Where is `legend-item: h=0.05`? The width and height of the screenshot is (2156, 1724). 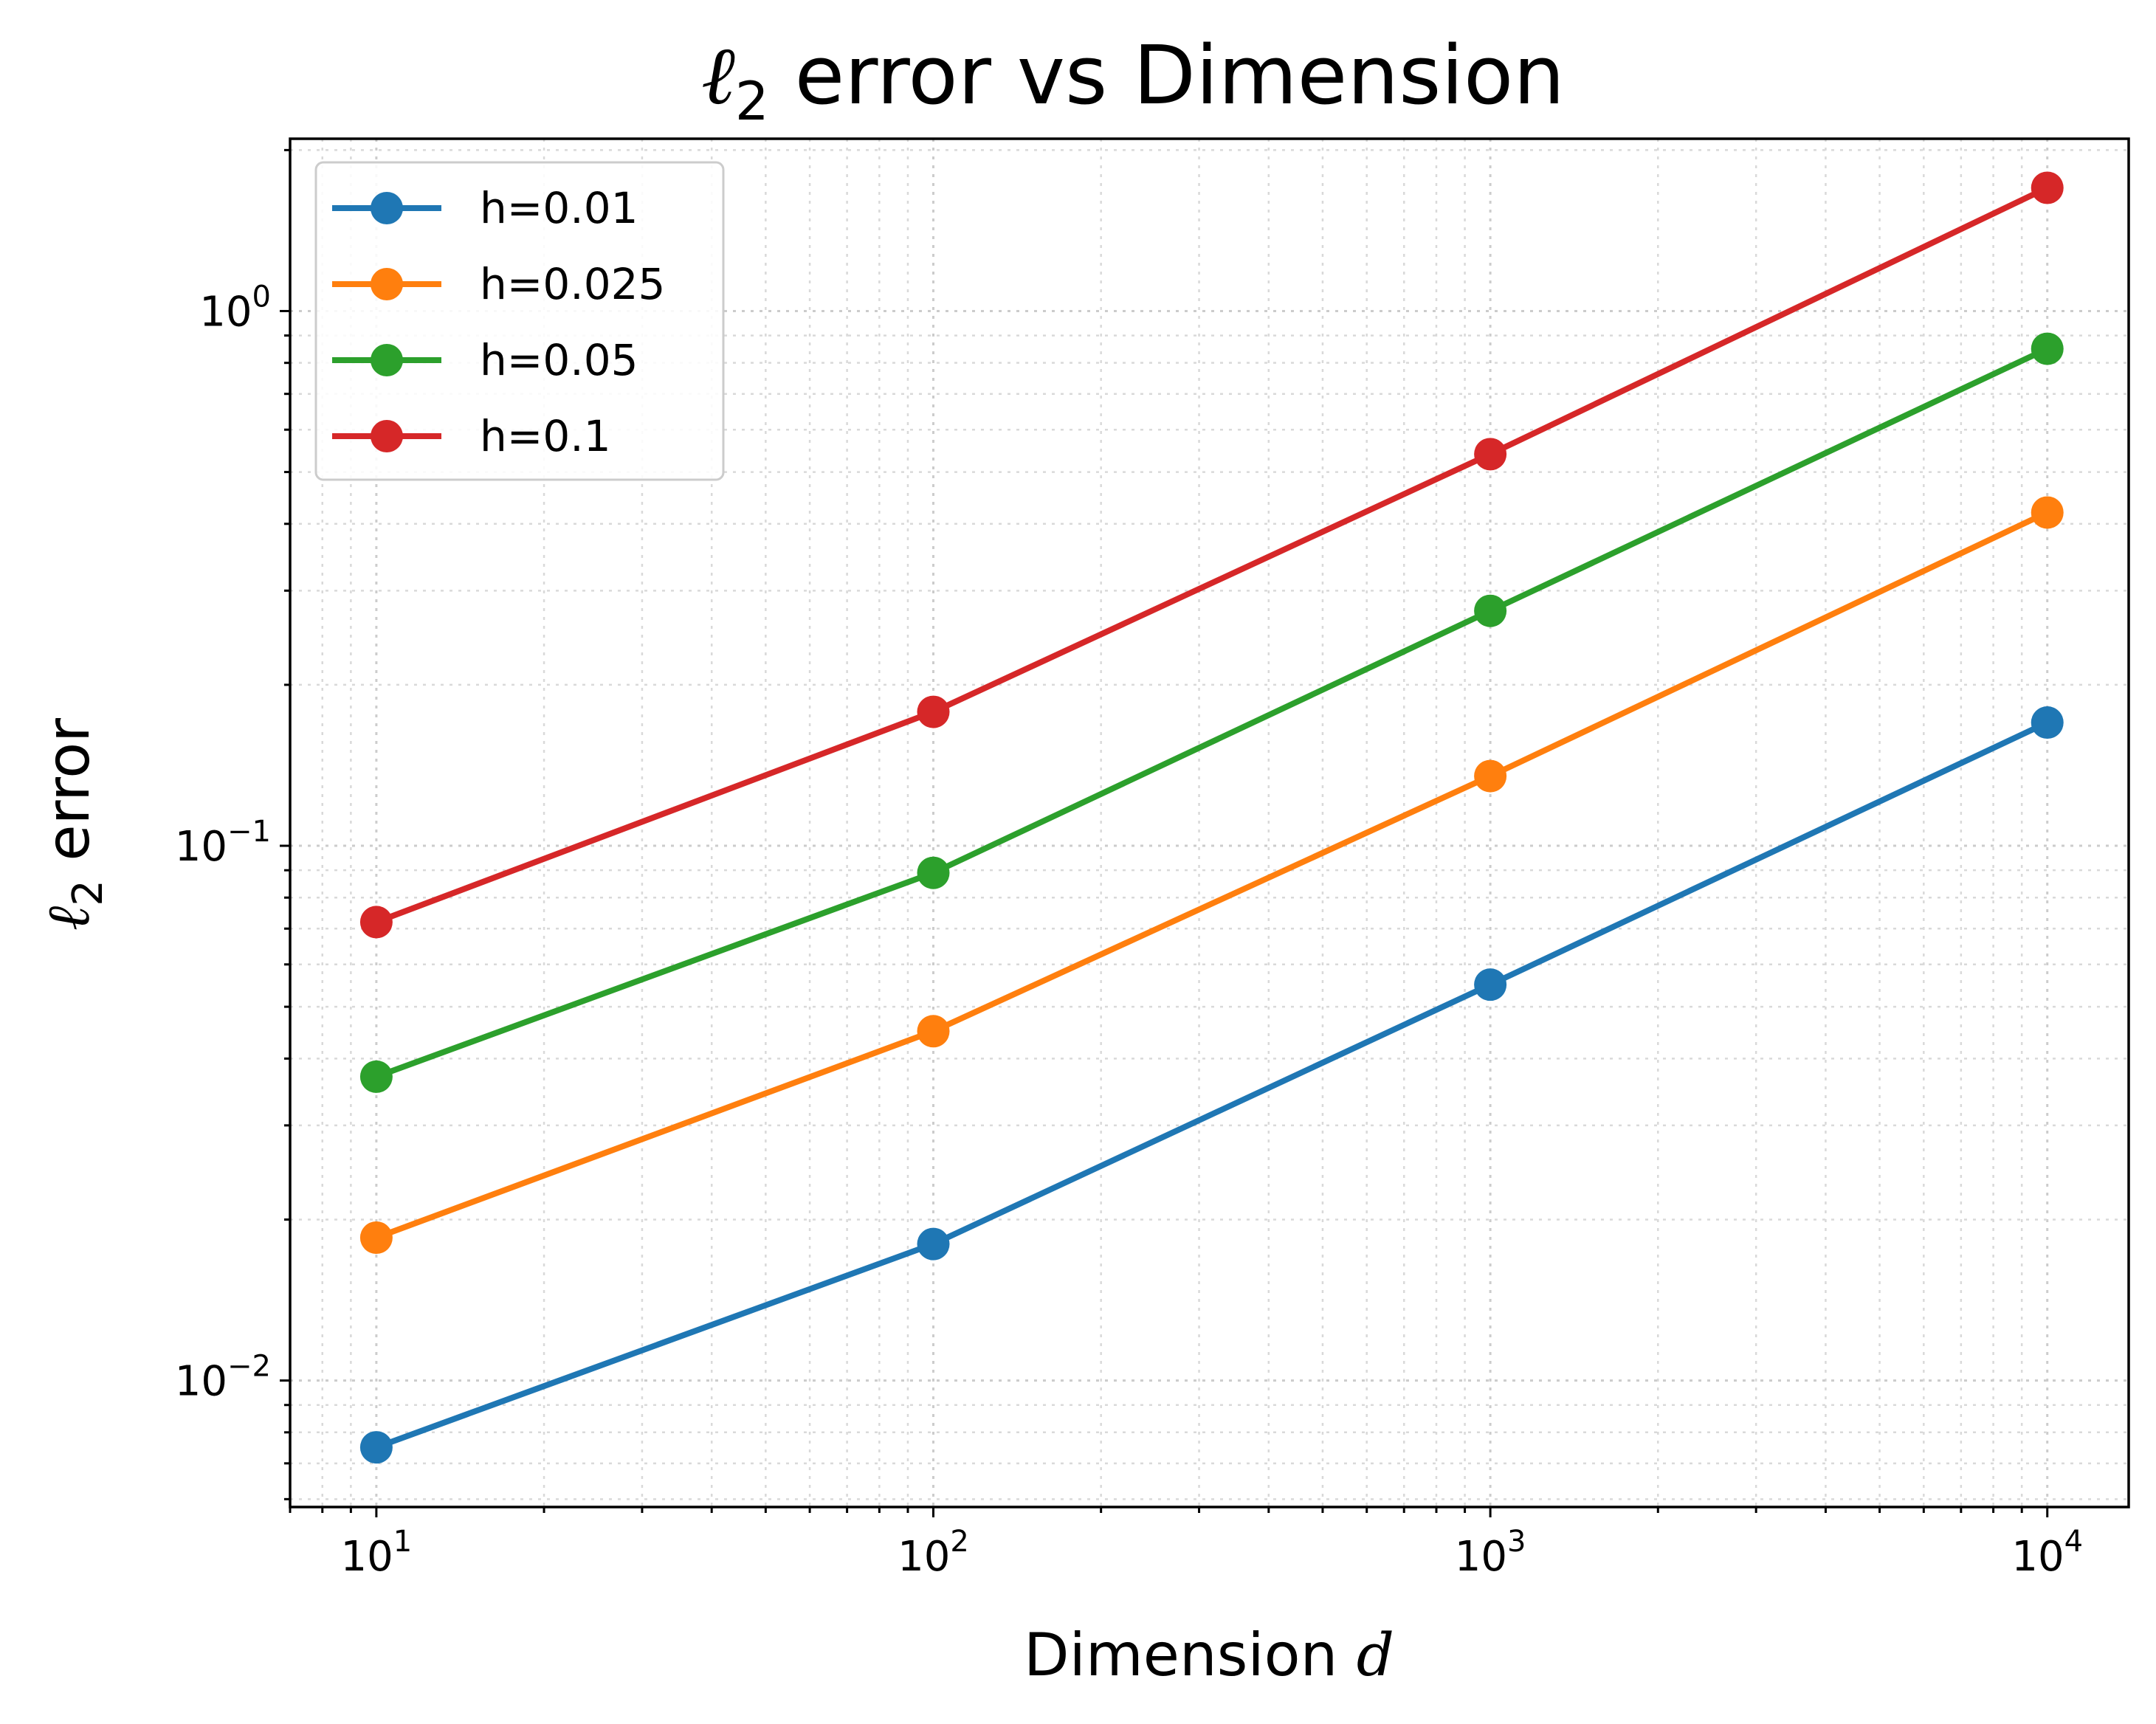 legend-item: h=0.05 is located at coordinates (485, 360).